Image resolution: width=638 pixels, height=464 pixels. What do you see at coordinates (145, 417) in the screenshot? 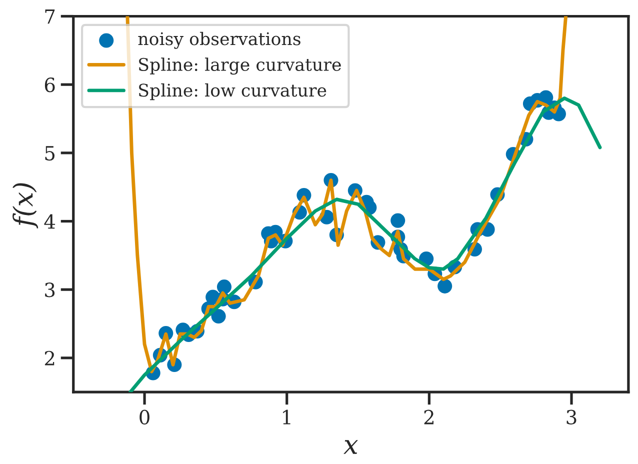
I see `x-tick-label: 0` at bounding box center [145, 417].